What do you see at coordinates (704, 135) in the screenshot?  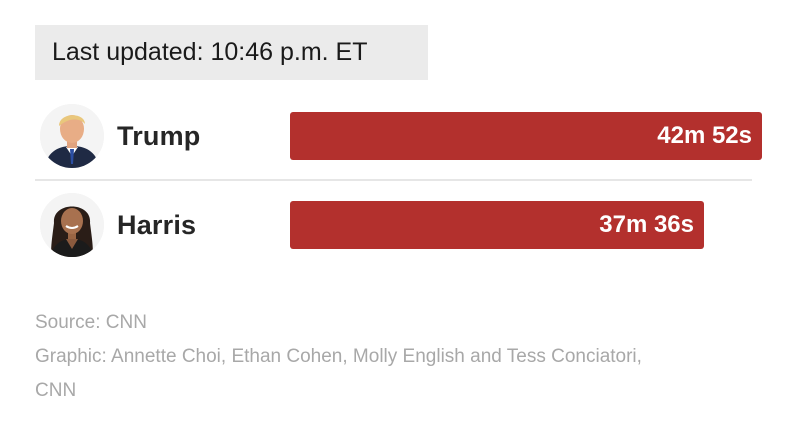 I see `bar-value-label: 42m 52s` at bounding box center [704, 135].